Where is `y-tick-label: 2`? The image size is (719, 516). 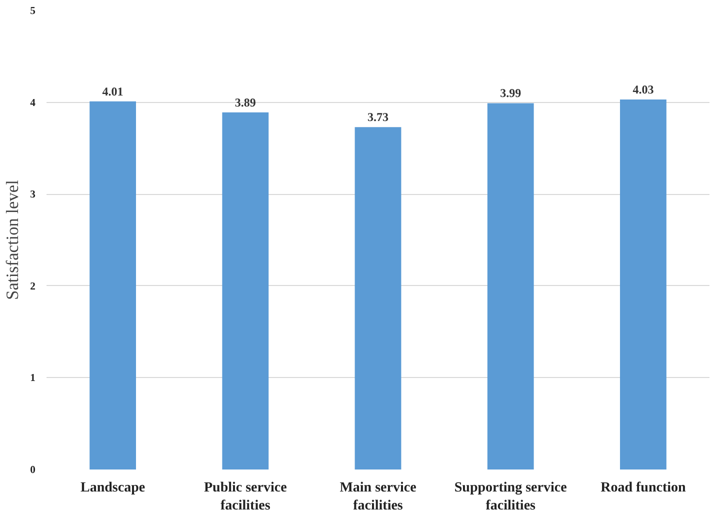 y-tick-label: 2 is located at coordinates (33, 286).